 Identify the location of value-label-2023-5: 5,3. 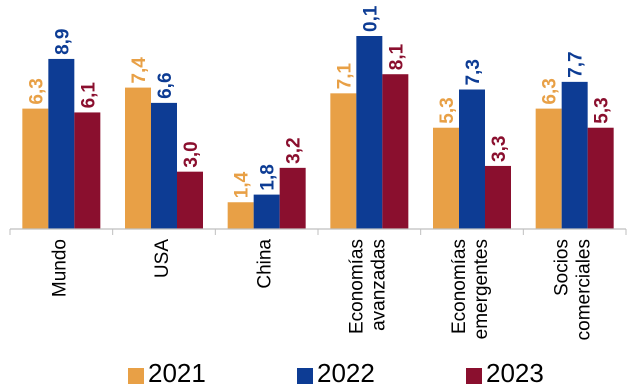
(602, 110).